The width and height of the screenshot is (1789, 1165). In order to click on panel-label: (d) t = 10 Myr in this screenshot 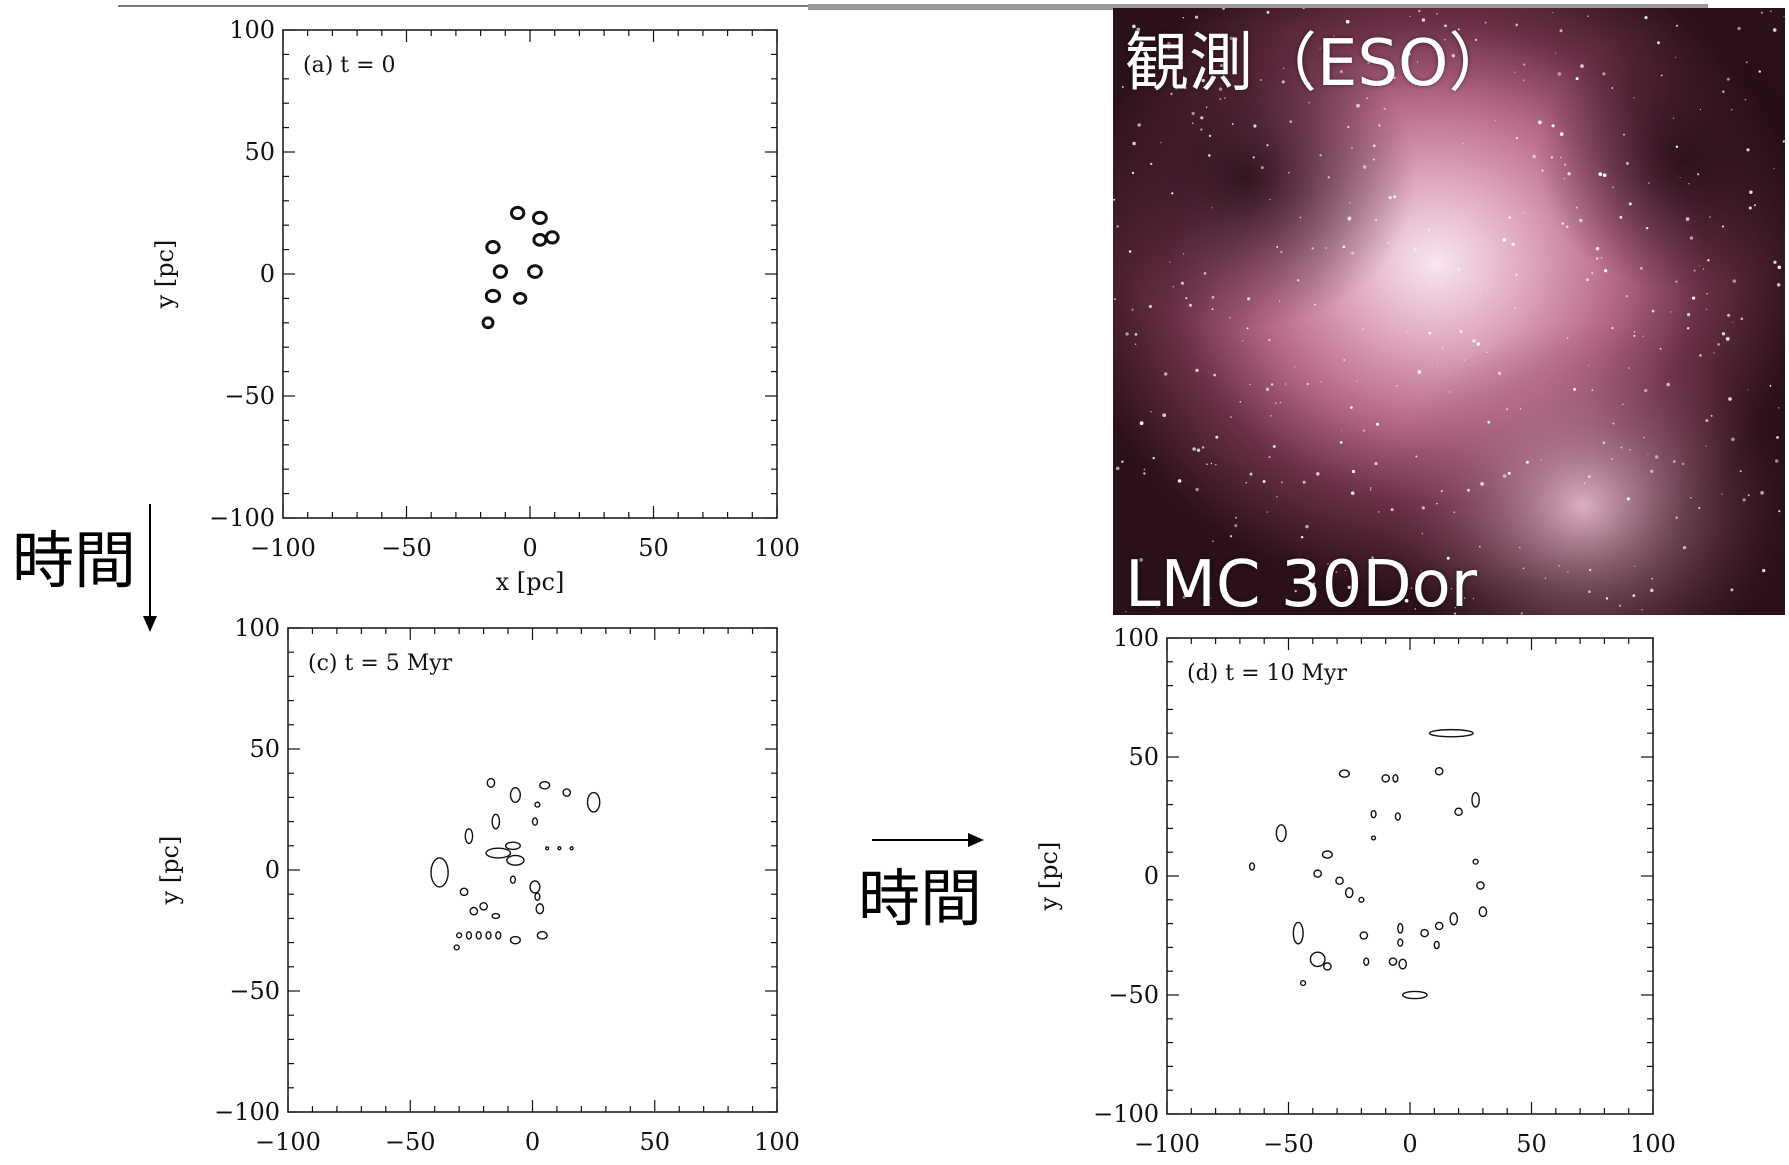, I will do `click(1267, 673)`.